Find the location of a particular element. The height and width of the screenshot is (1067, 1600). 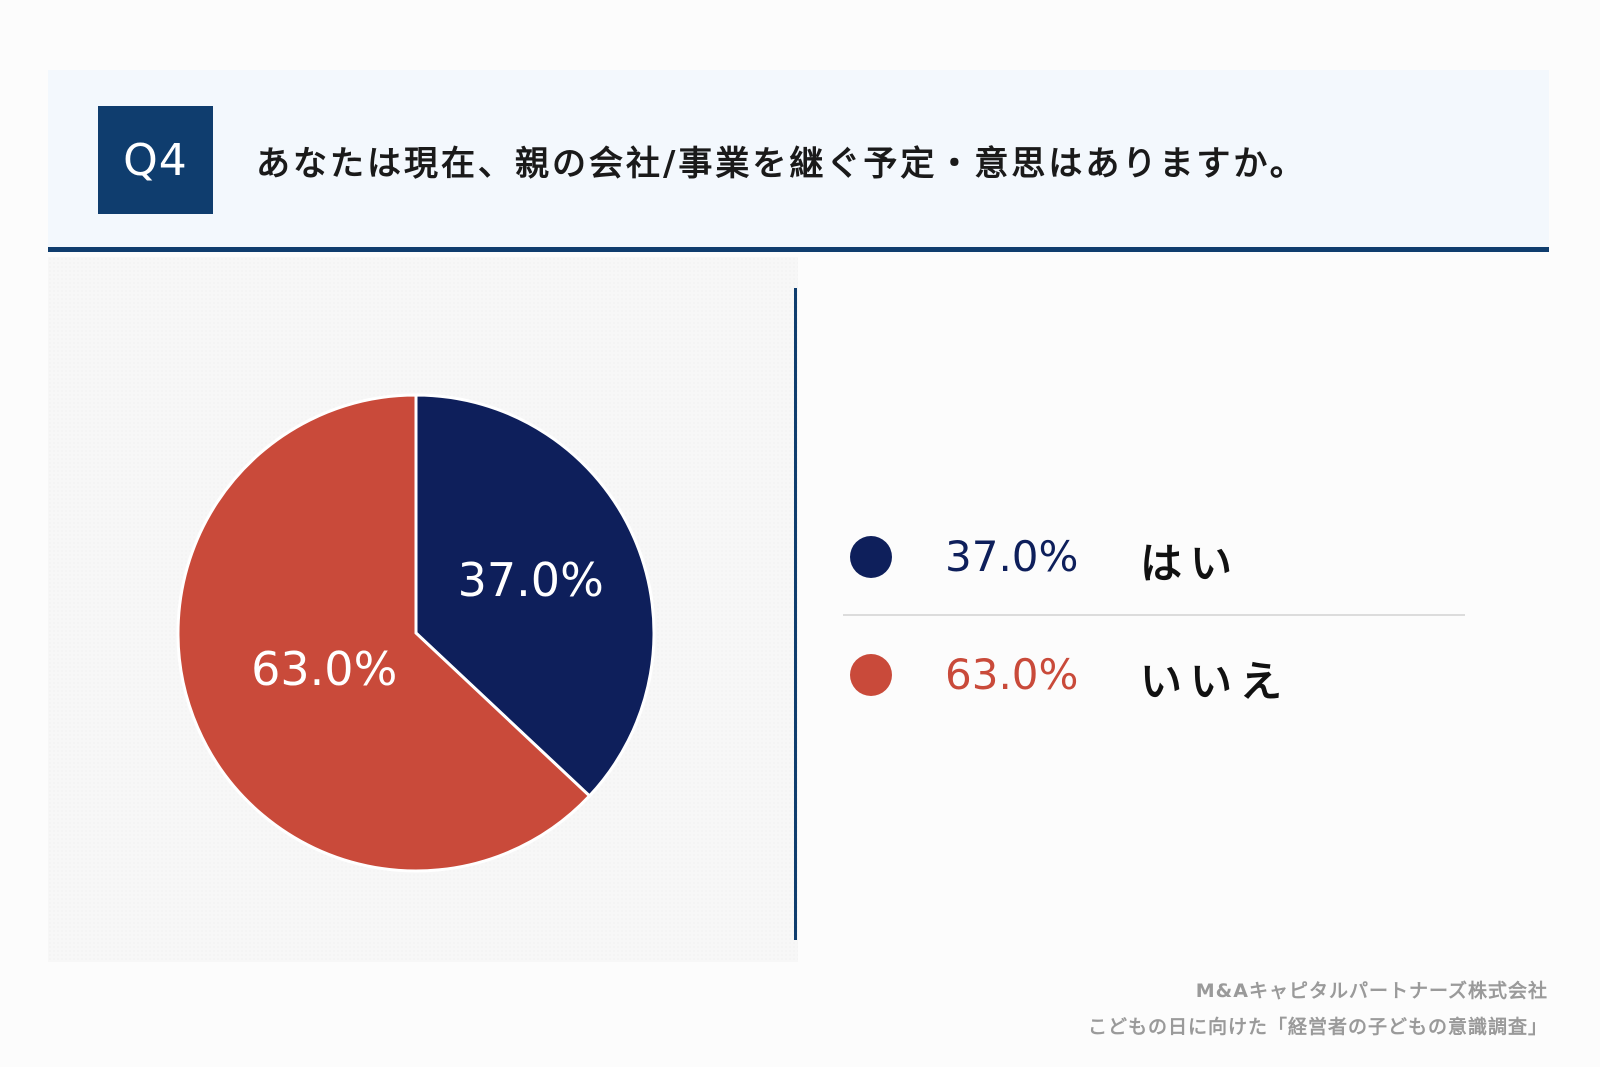

question-text: あなたは現在、親の会社/事業を継ぐ予定・意思はありますか。 is located at coordinates (781, 164).